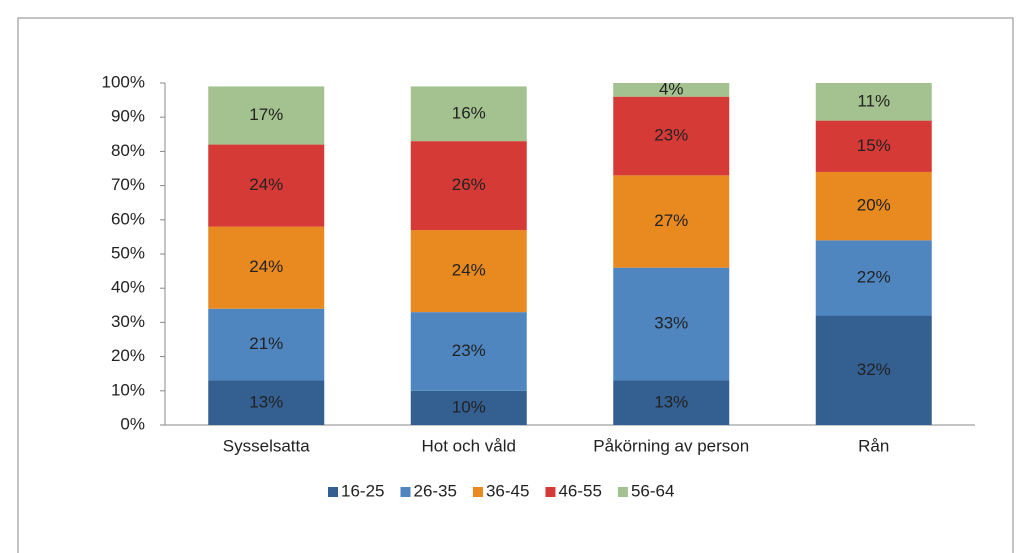  I want to click on y-tick-label: 30%, so click(128, 321).